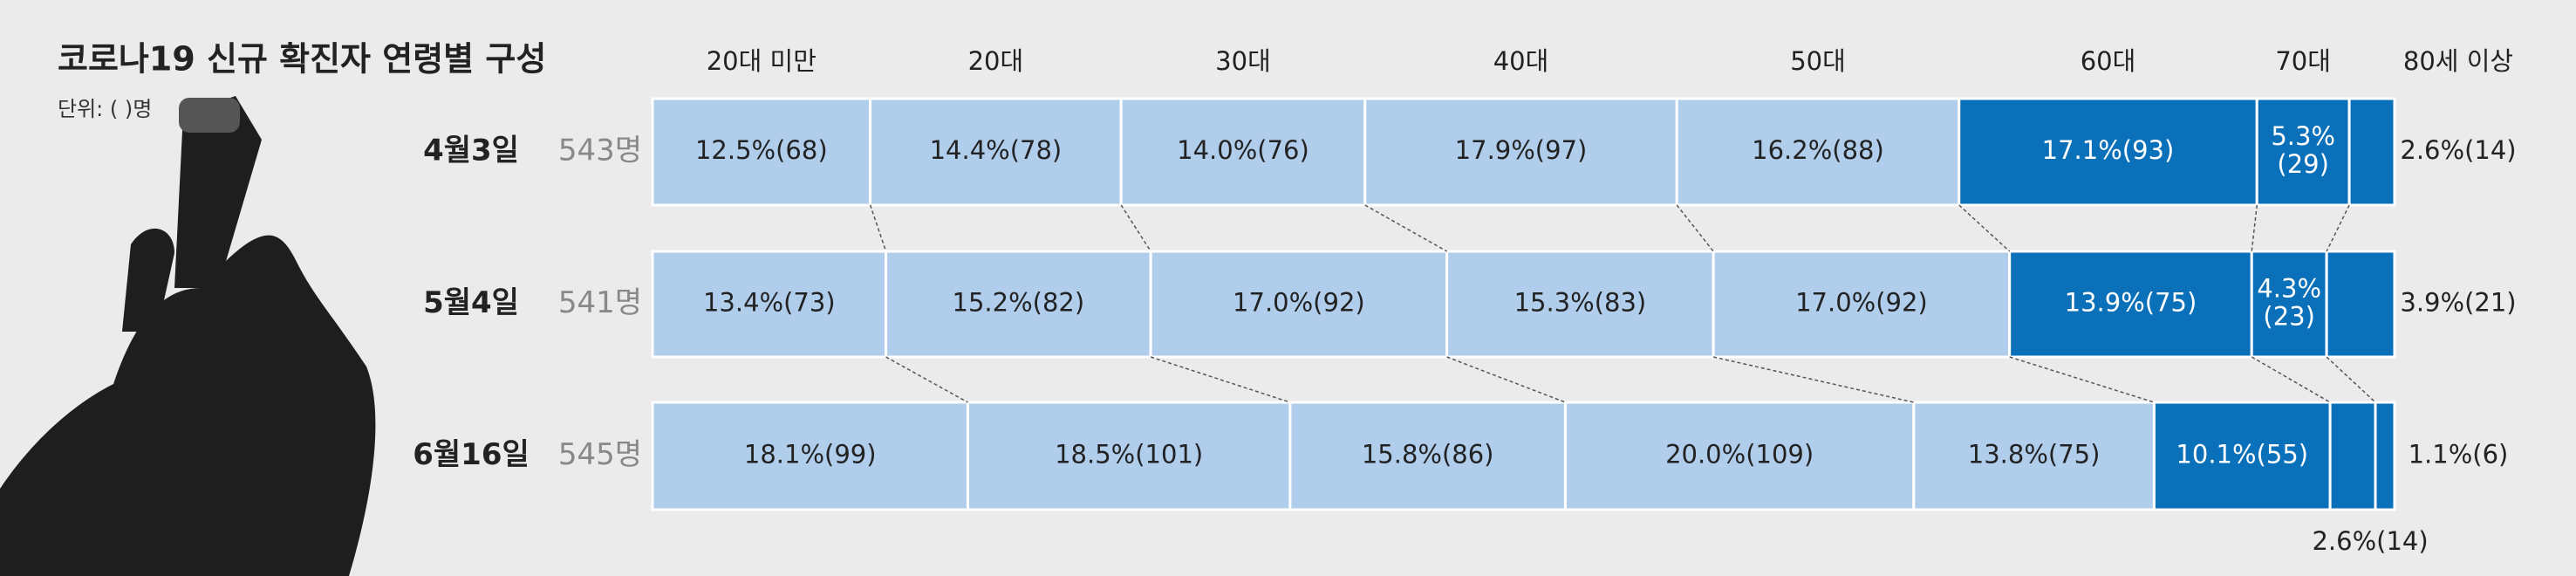  I want to click on value-label: 16.2%(88), so click(1818, 150).